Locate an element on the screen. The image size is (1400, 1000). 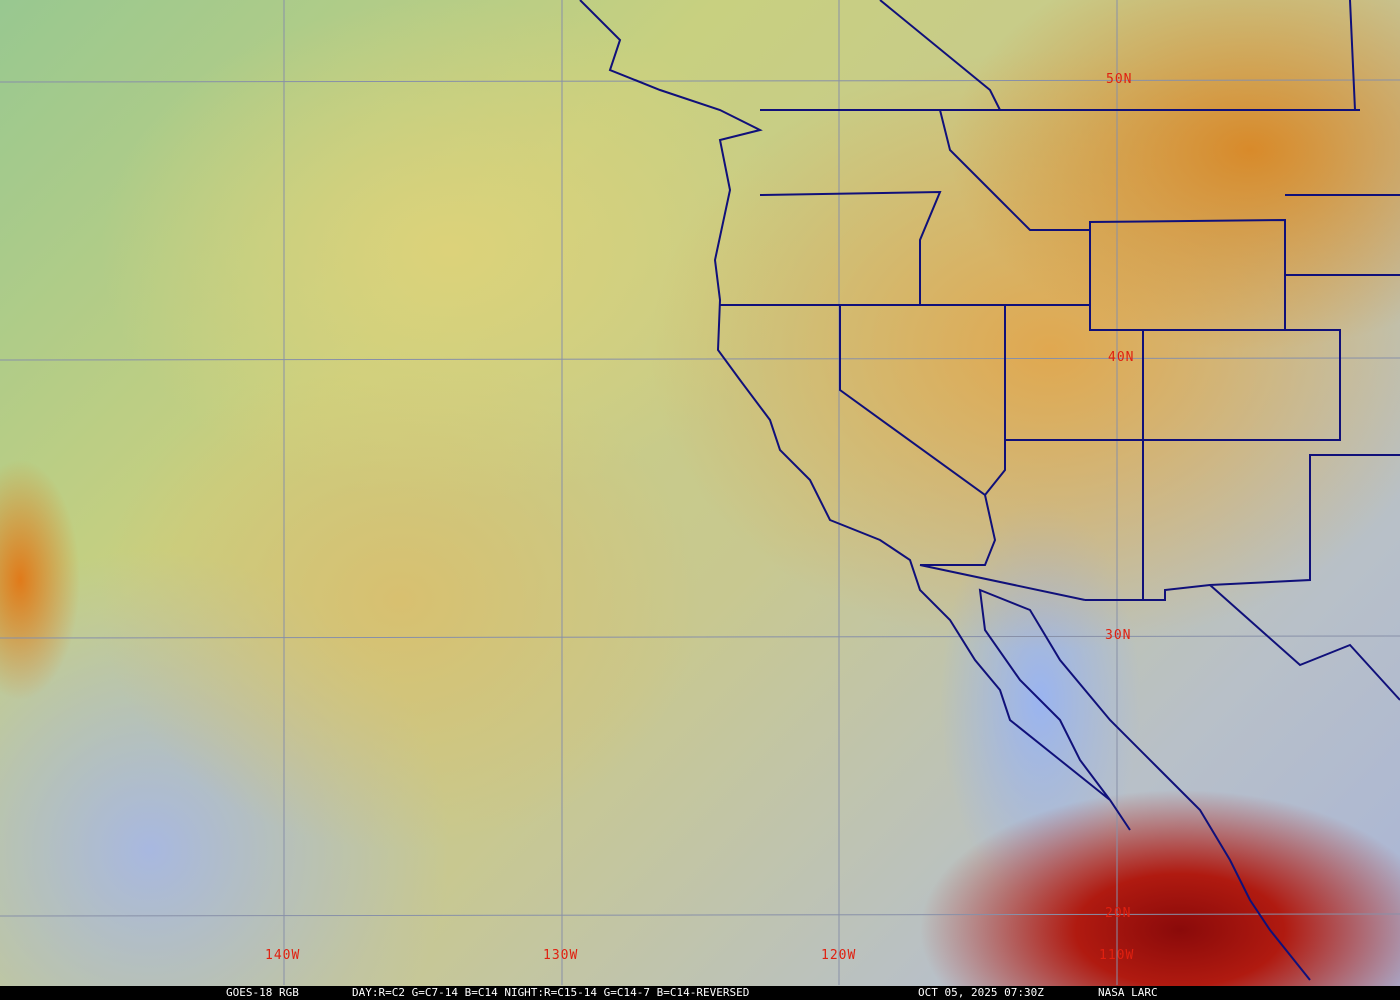
grid-line-50n is located at coordinates (700, 81).